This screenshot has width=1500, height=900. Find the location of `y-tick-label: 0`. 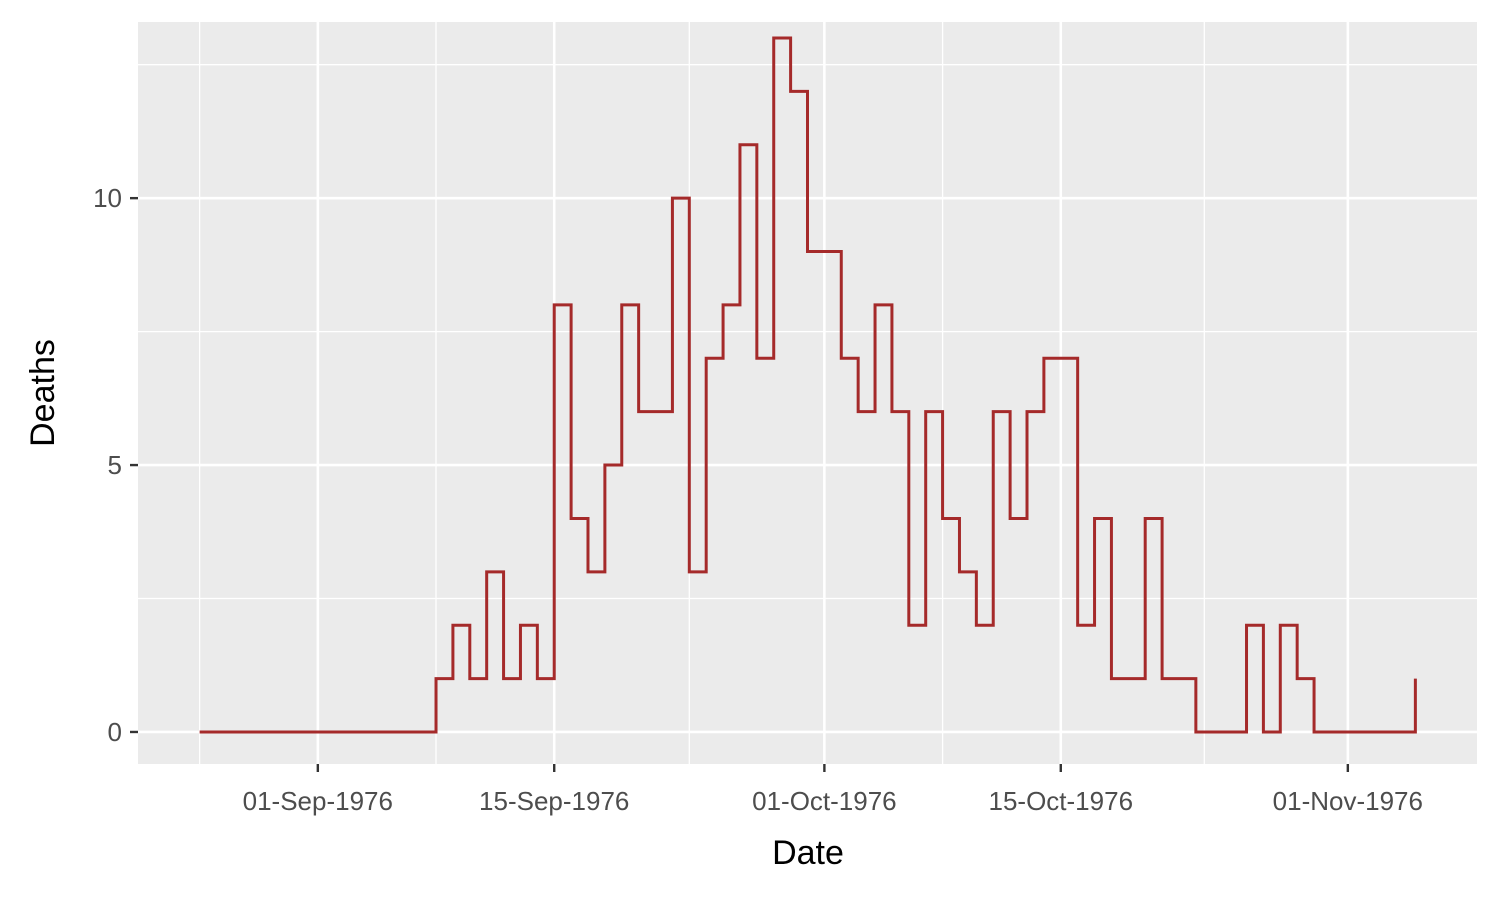

y-tick-label: 0 is located at coordinates (115, 732).